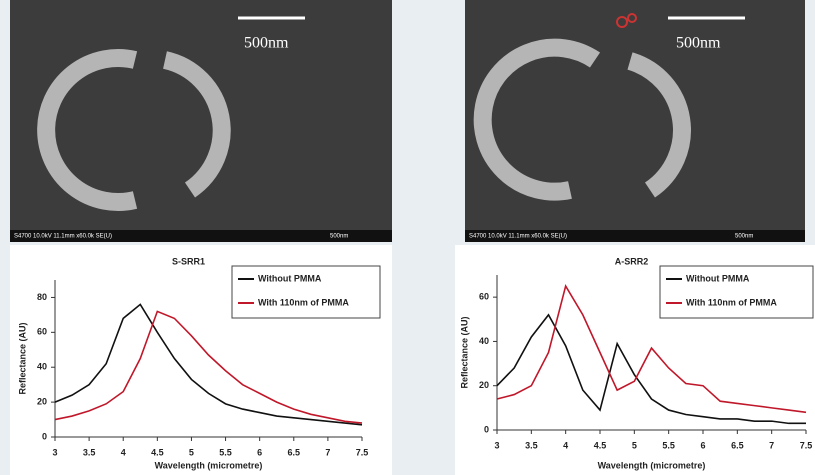  Describe the element at coordinates (188, 261) in the screenshot. I see `chart-title: S-SRR1` at that location.